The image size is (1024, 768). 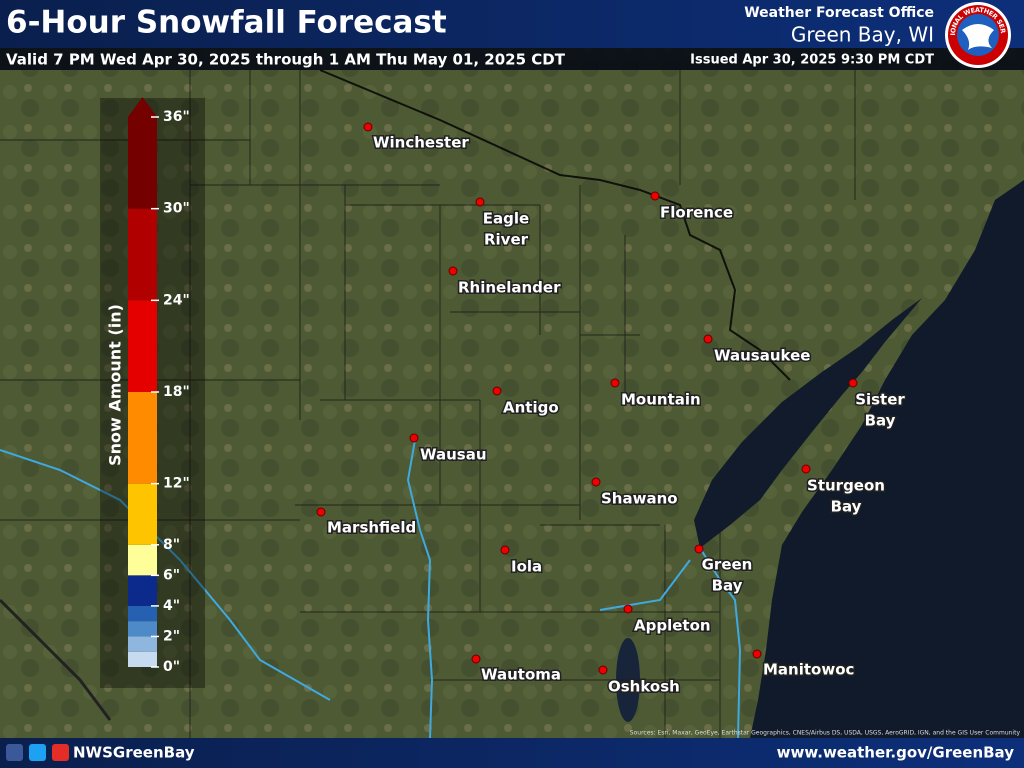 What do you see at coordinates (862, 35) in the screenshot?
I see `office: Green Bay, WI` at bounding box center [862, 35].